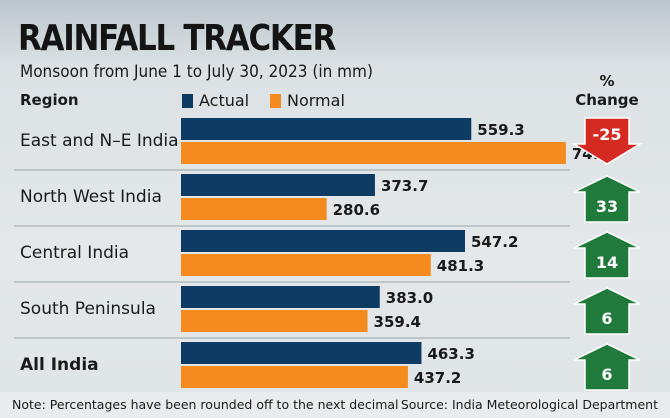 This screenshot has height=418, width=670. Describe the element at coordinates (607, 206) in the screenshot. I see `percent-change-label: 33` at that location.